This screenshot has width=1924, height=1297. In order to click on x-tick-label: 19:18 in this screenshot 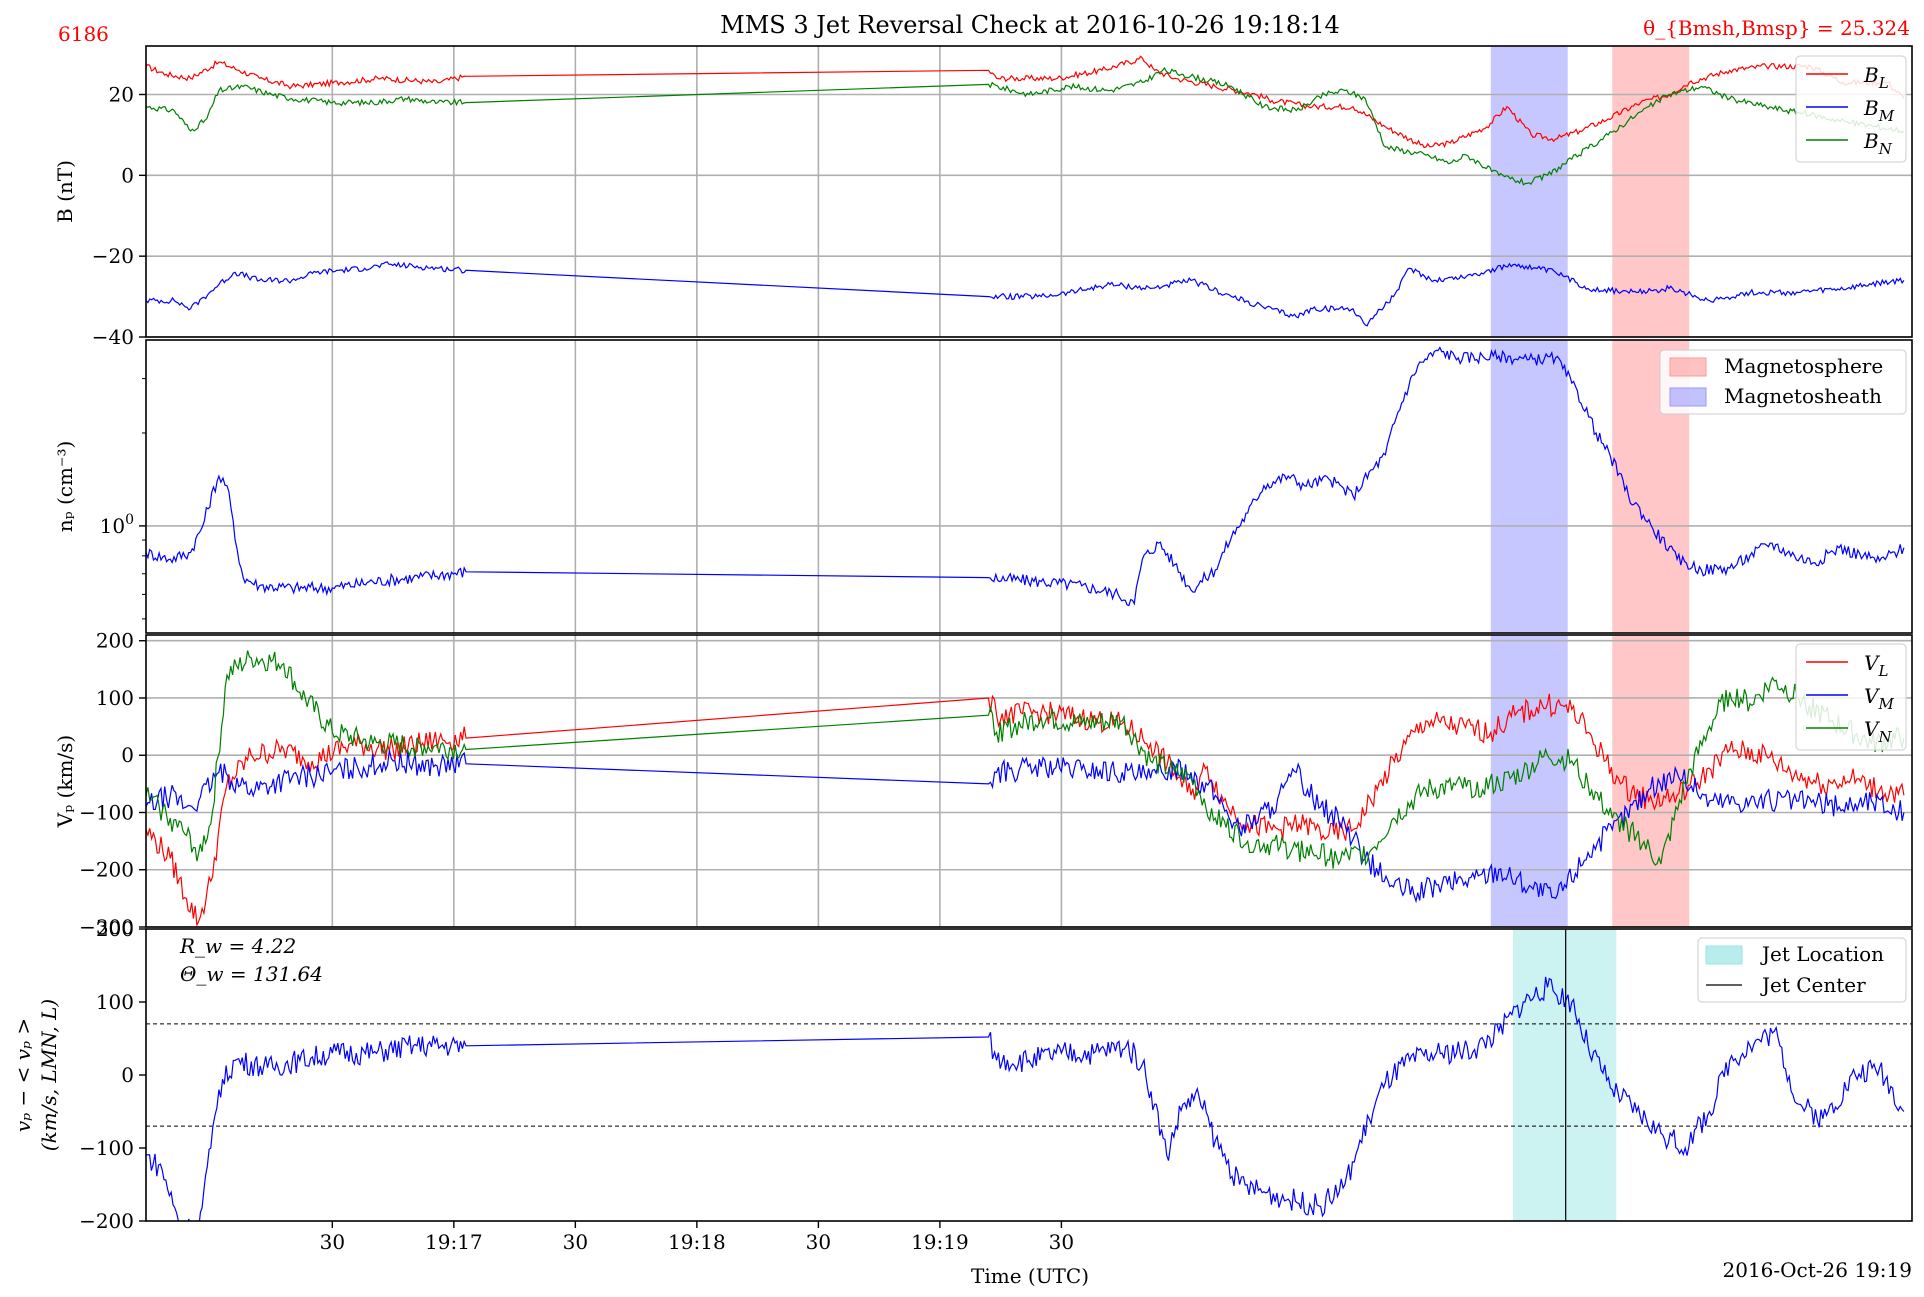, I will do `click(697, 1242)`.